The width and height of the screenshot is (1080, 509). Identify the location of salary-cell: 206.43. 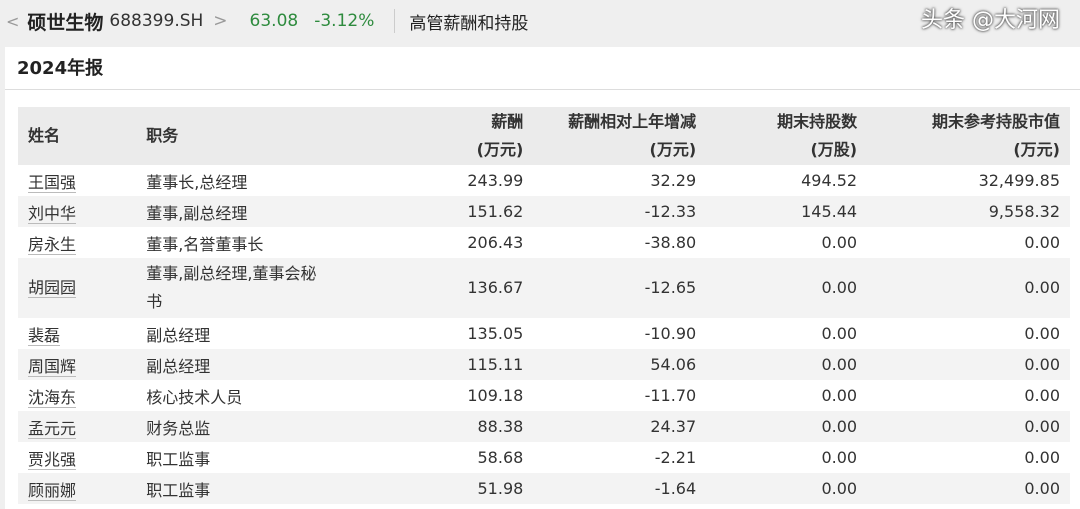
(434, 242).